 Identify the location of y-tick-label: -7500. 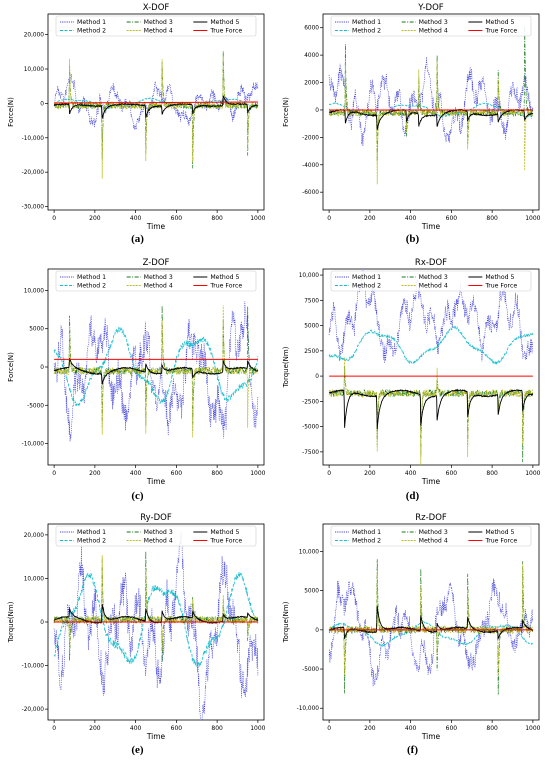
(310, 453).